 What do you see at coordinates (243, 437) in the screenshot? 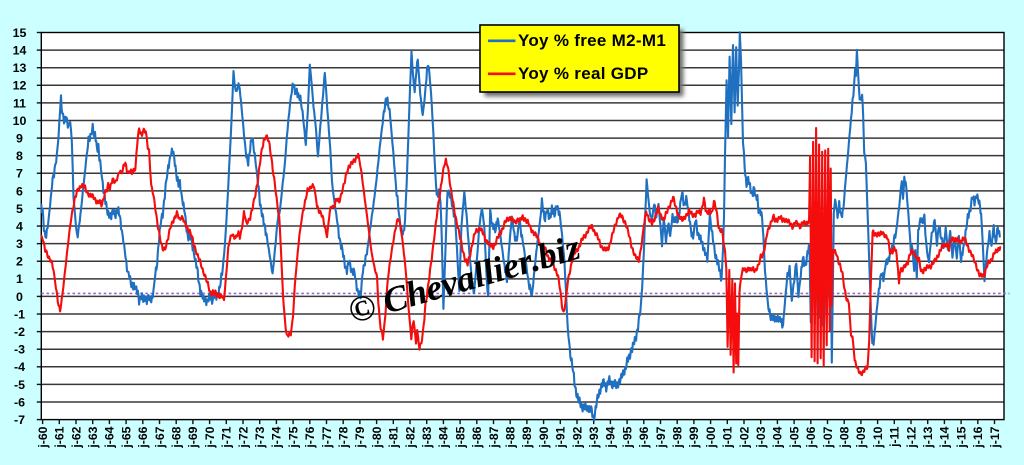
I see `svg-text: j-72` at bounding box center [243, 437].